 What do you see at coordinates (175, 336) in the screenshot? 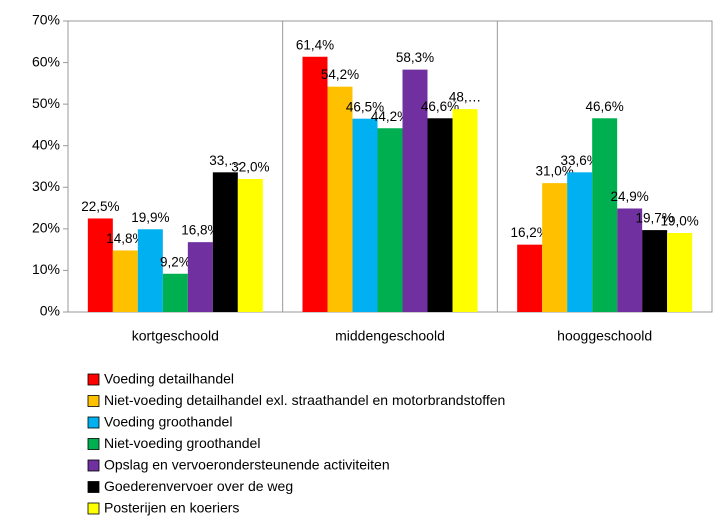
I see `x-tick-label: kortgeschoold` at bounding box center [175, 336].